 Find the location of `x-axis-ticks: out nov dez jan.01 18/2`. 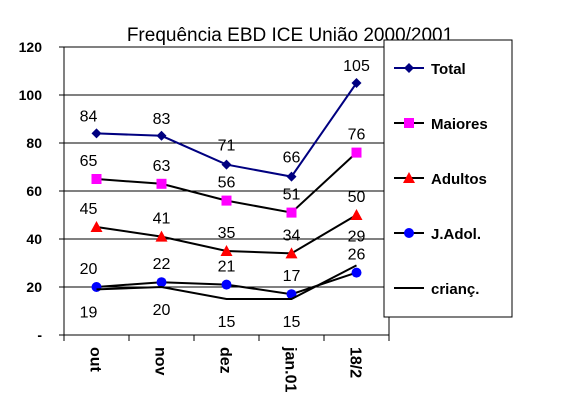

x-axis-ticks: out nov dez jan.01 18/2 is located at coordinates (226, 363).